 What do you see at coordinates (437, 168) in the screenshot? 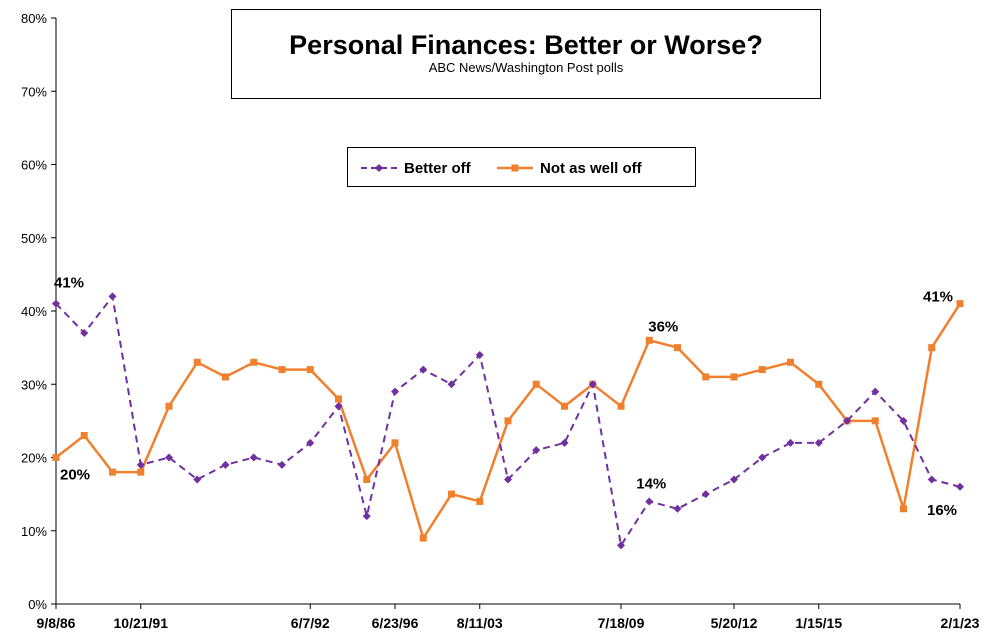
I see `legend-label-better-off: Better off` at bounding box center [437, 168].